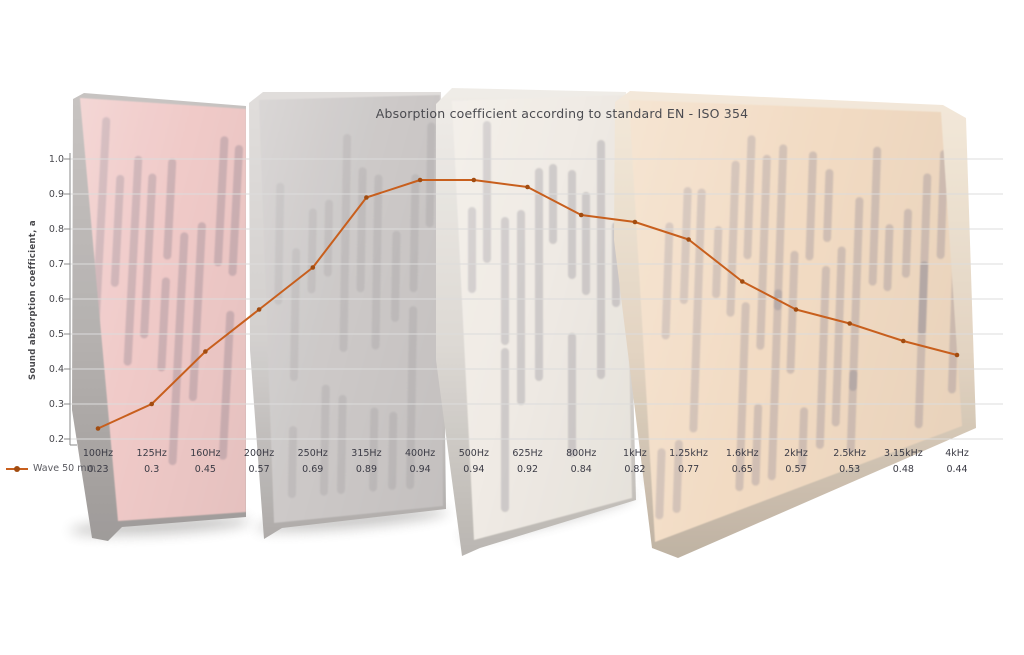  I want to click on legend-line-marker, so click(17, 468).